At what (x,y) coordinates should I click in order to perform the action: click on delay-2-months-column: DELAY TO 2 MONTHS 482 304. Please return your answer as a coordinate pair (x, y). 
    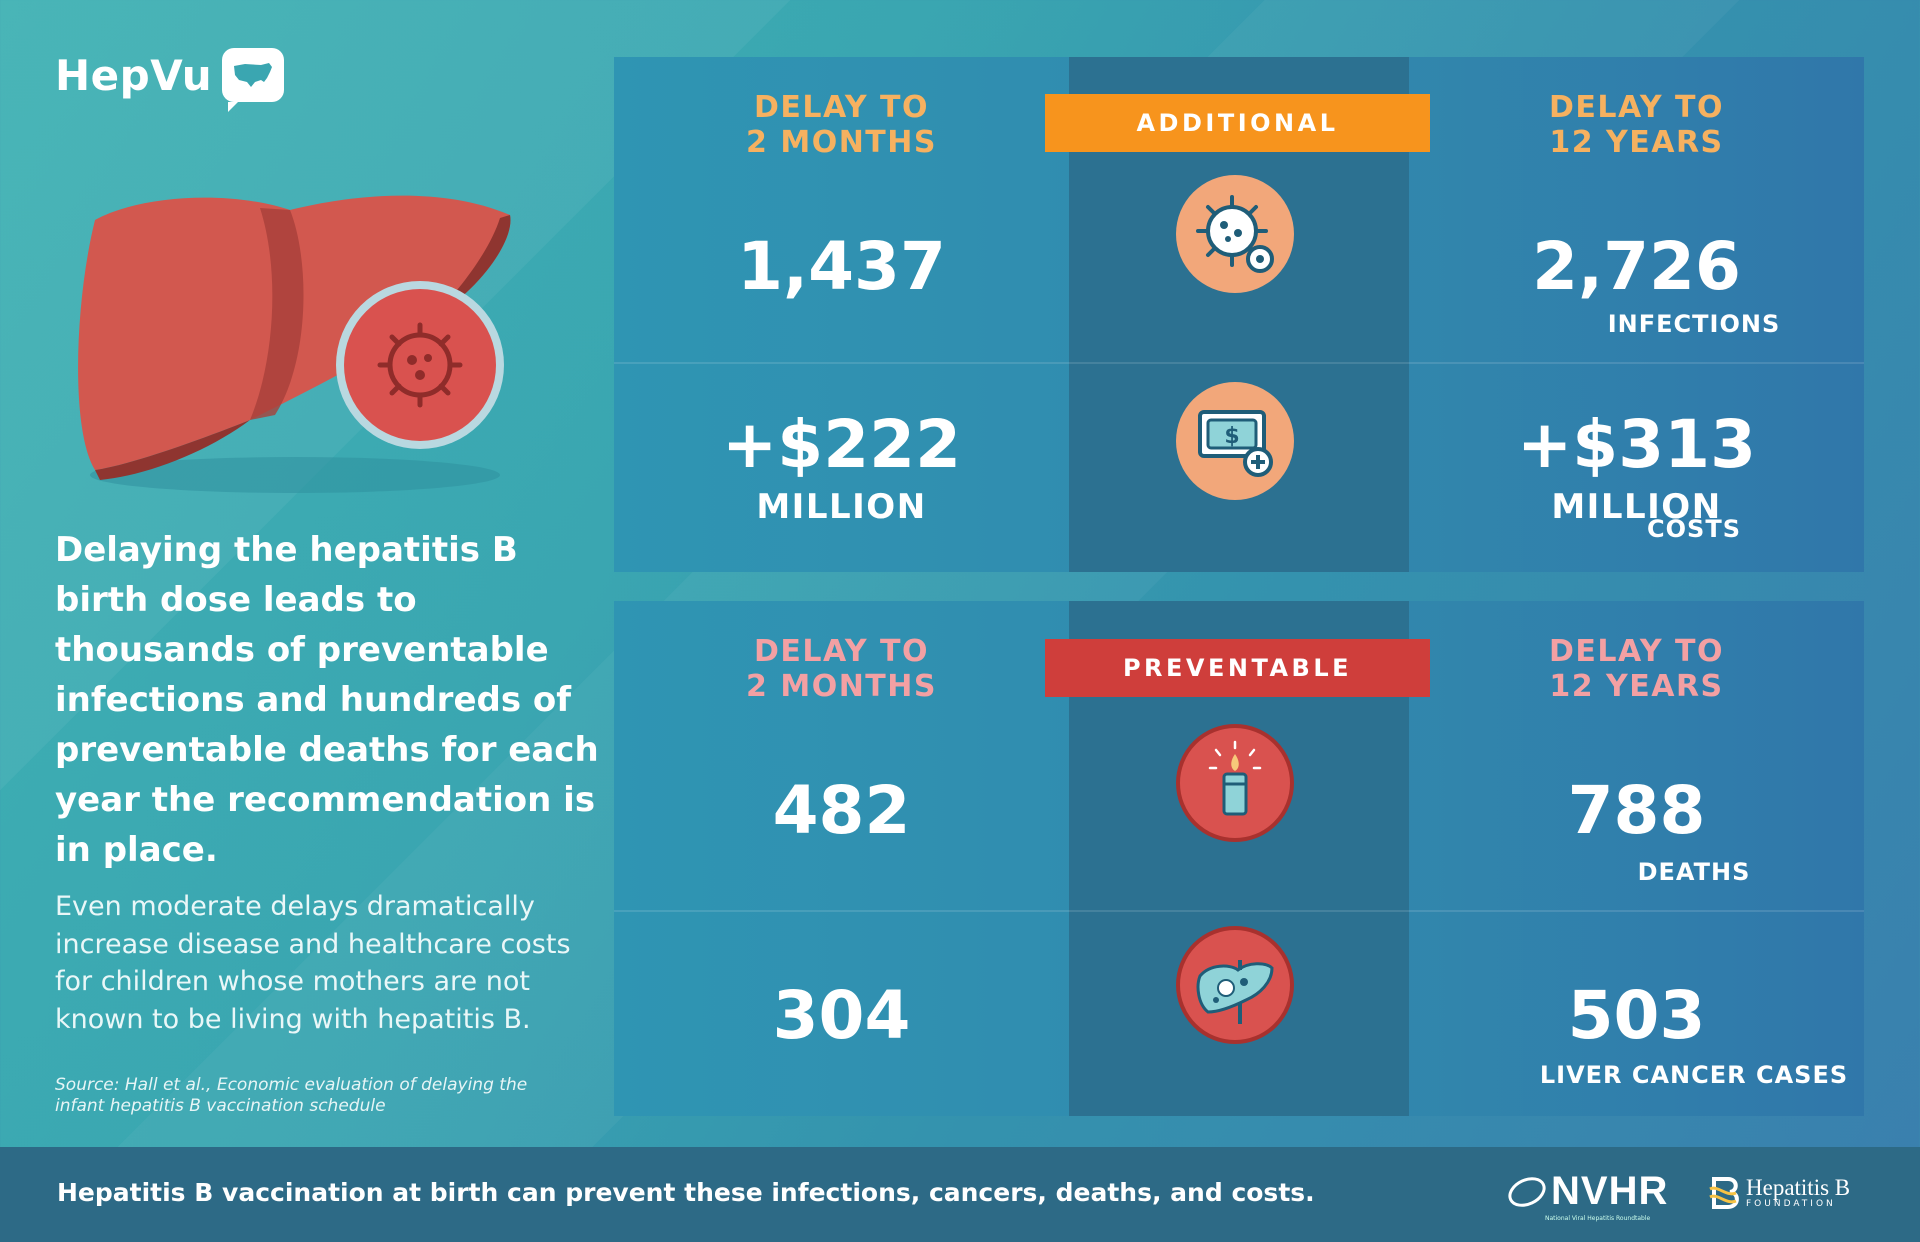
    Looking at the image, I should click on (841, 858).